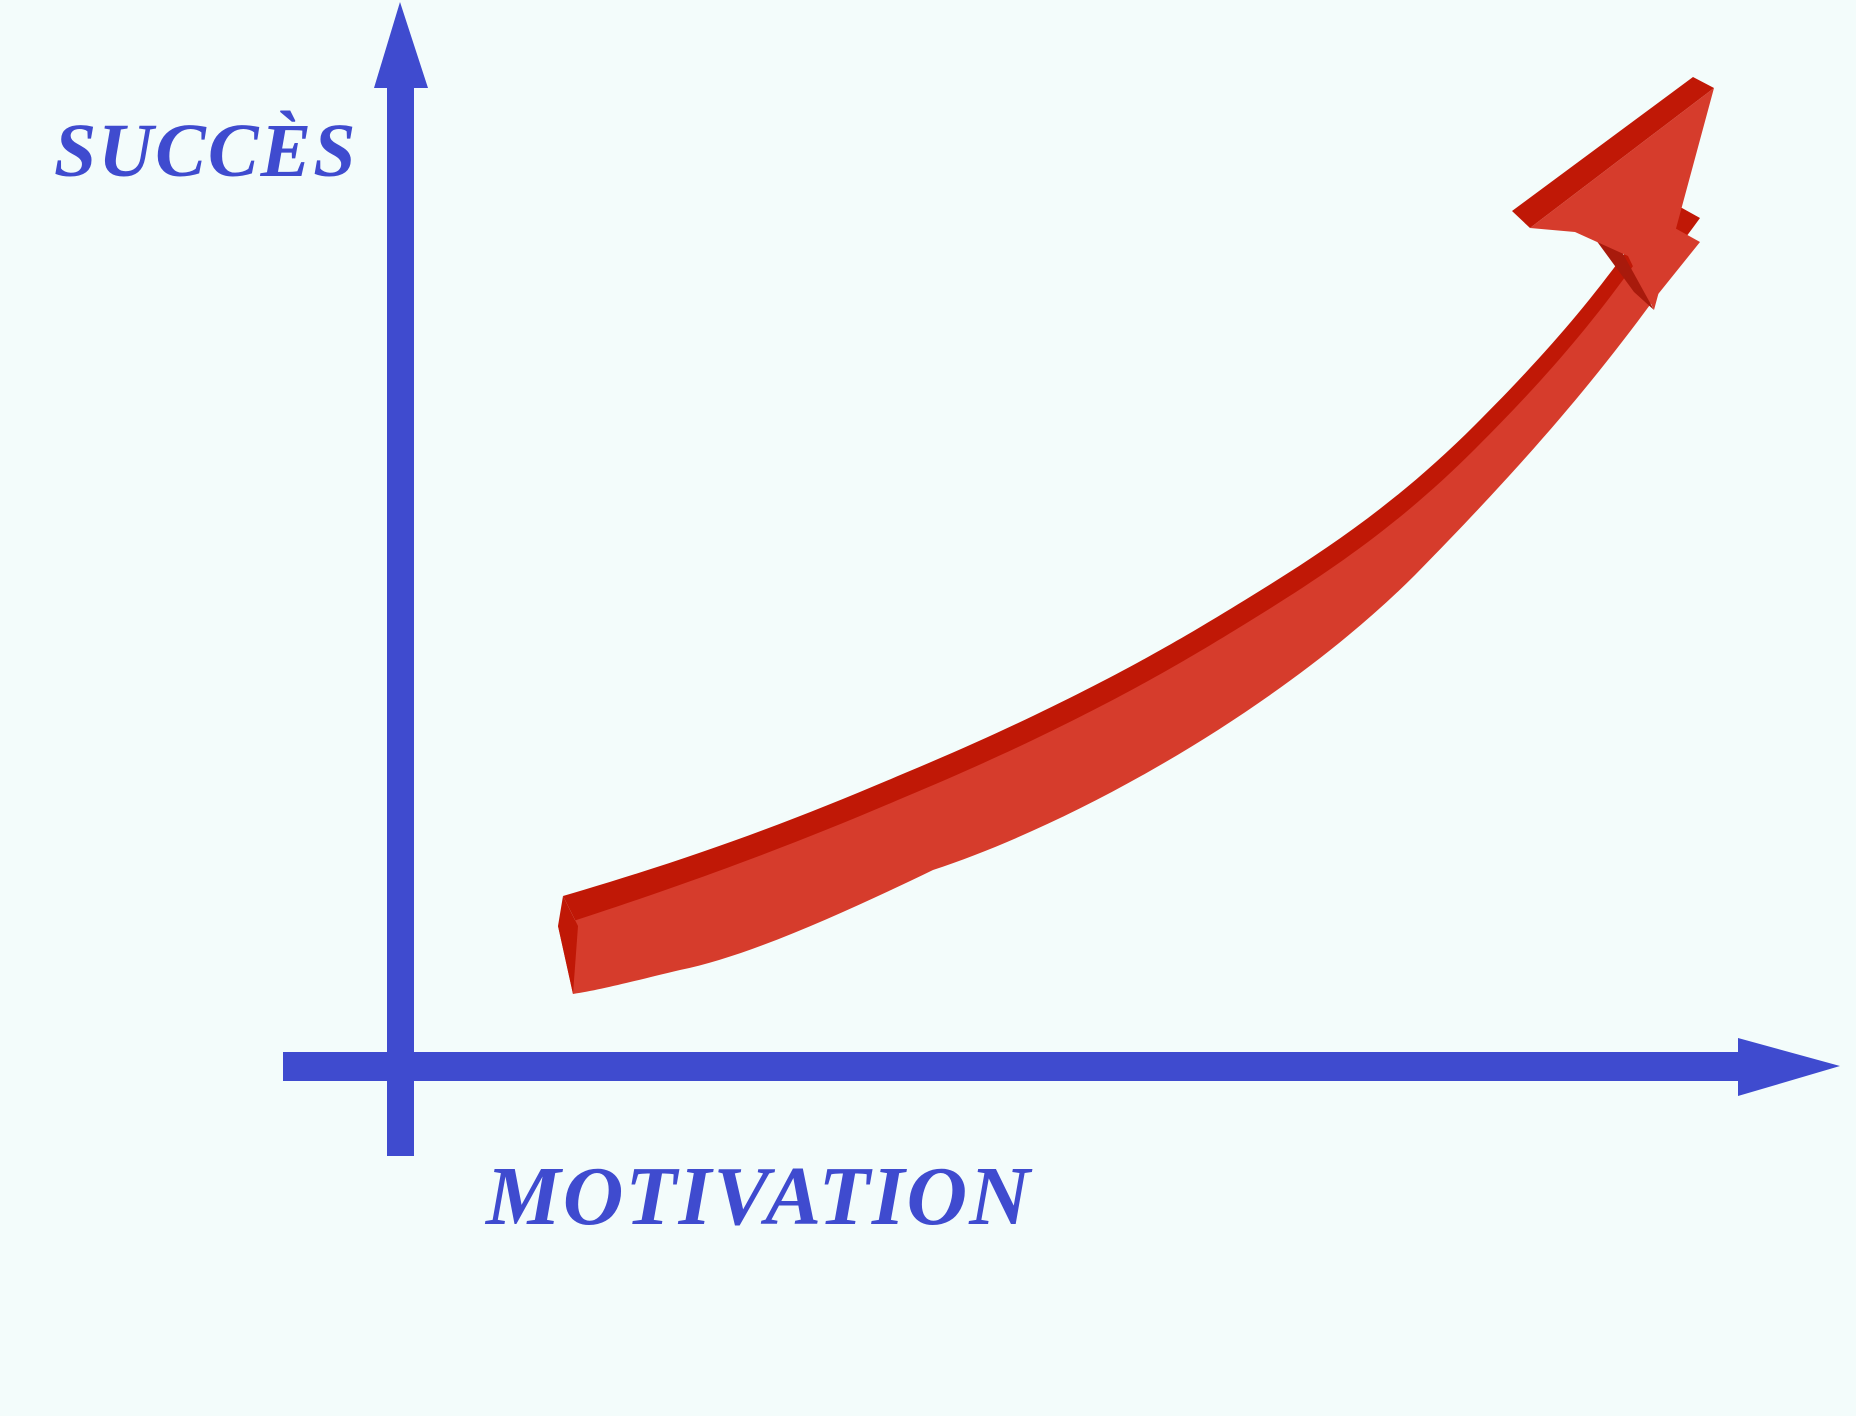 This screenshot has height=1416, width=1856. I want to click on y-axis-label: SUCCÈS, so click(206, 151).